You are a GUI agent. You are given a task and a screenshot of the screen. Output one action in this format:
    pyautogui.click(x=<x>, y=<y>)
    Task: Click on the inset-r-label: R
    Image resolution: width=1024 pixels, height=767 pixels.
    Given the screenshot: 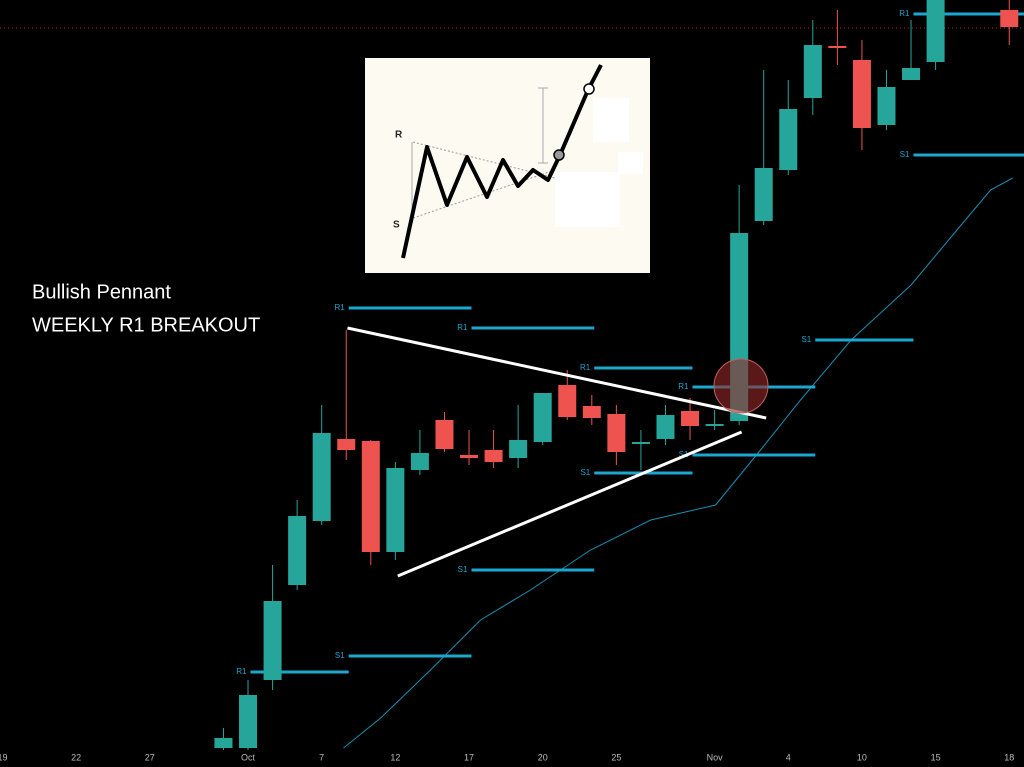 What is the action you would take?
    pyautogui.click(x=399, y=135)
    